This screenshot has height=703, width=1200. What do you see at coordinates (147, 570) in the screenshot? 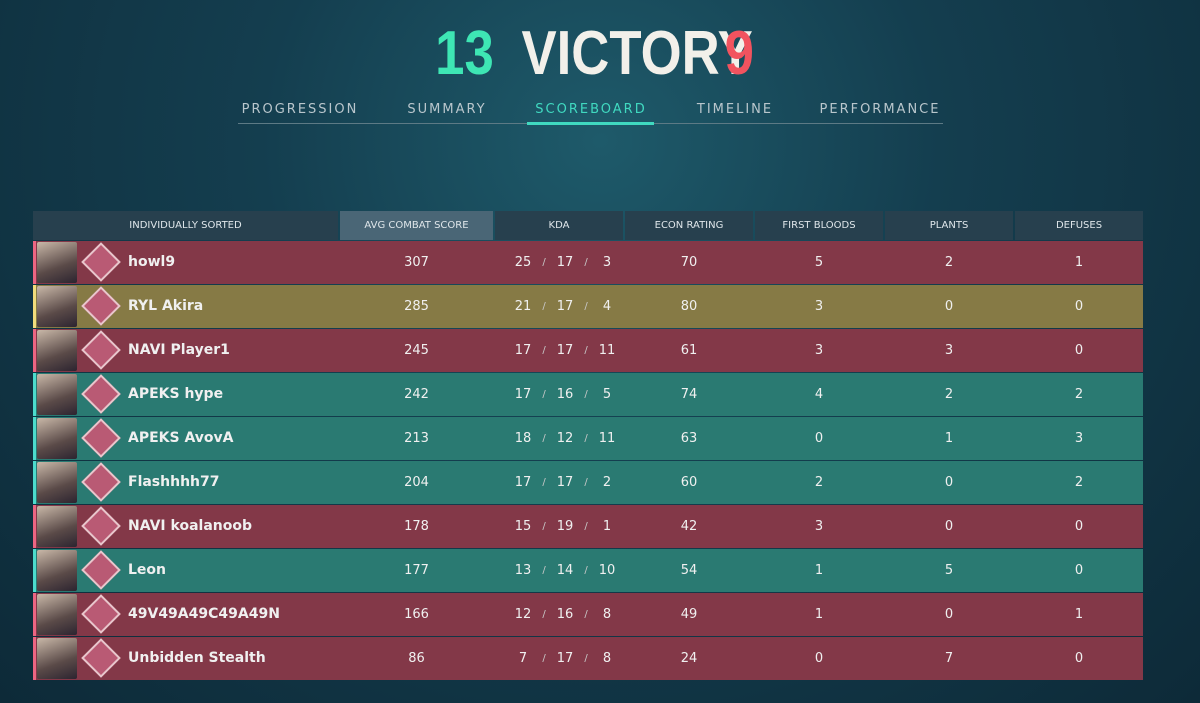
I see `player-name: Leon` at bounding box center [147, 570].